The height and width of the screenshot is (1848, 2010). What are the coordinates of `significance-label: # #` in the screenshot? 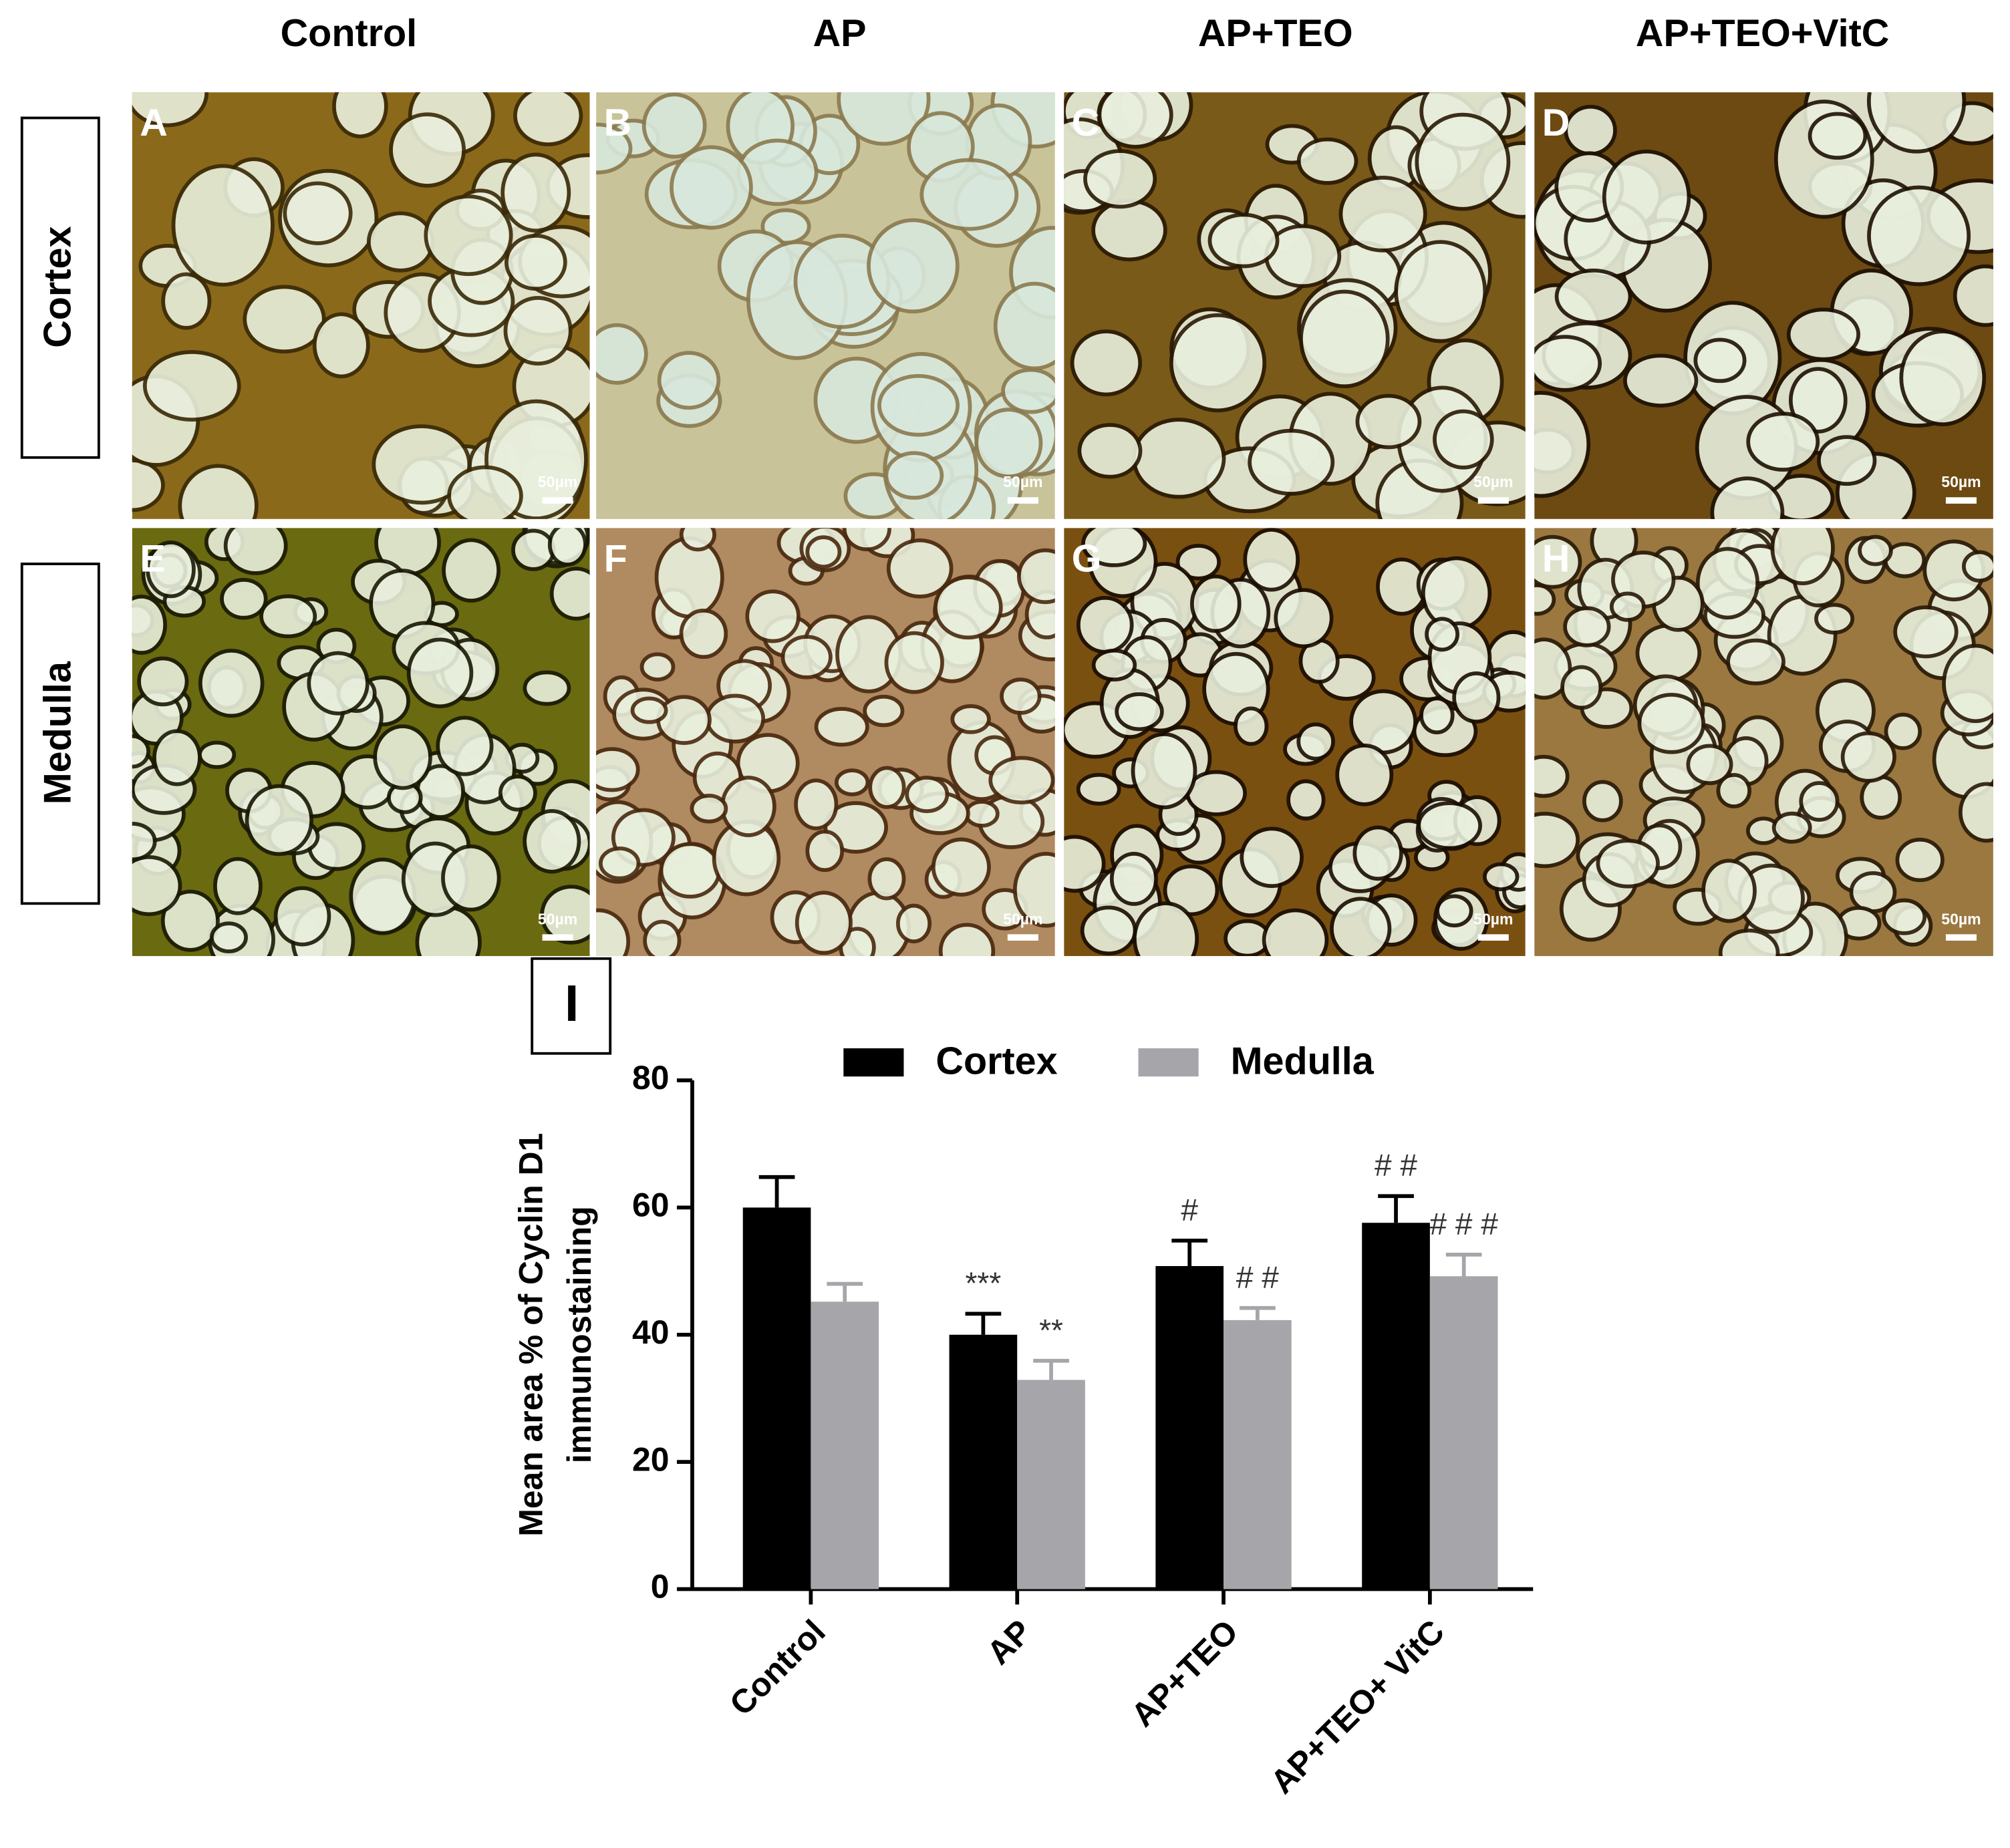 It's located at (1396, 1165).